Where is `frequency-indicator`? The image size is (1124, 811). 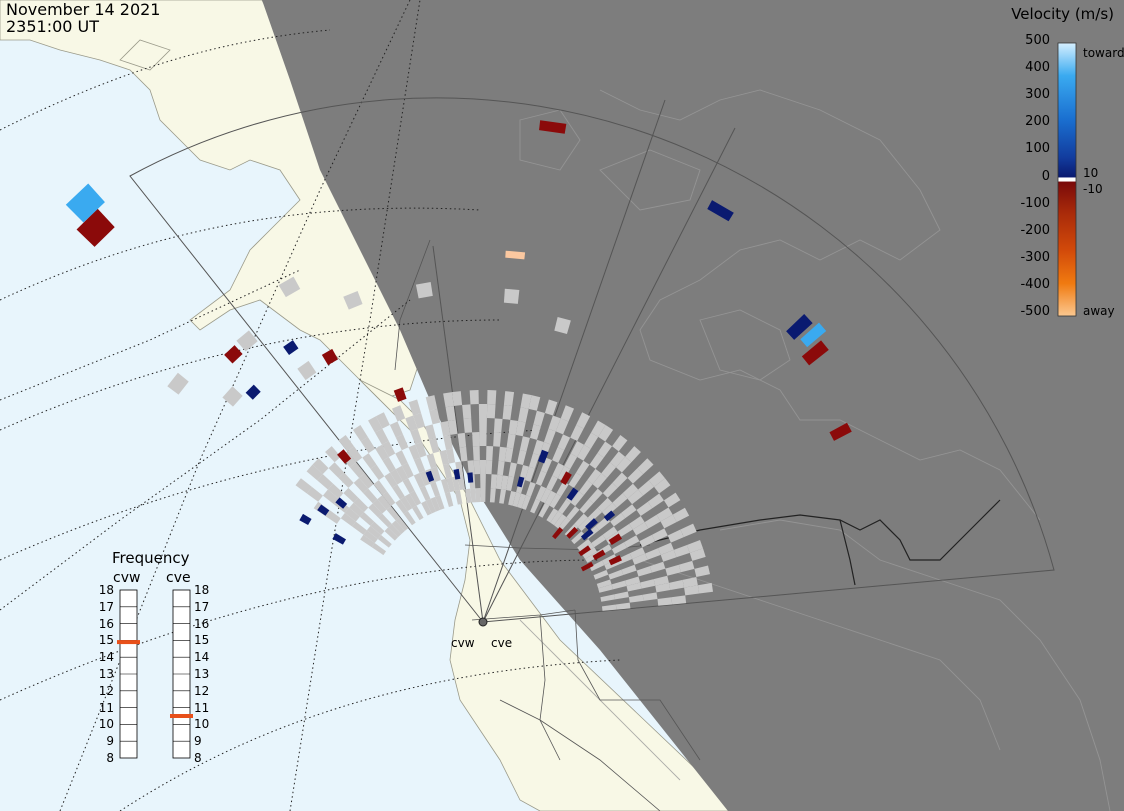 frequency-indicator is located at coordinates (128, 642).